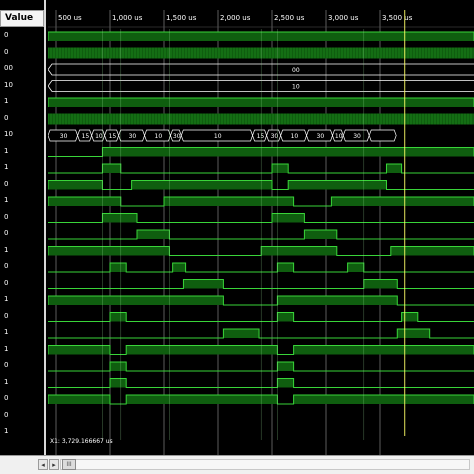 Image resolution: width=474 pixels, height=474 pixels. I want to click on signal-value-10: 1, so click(6, 200).